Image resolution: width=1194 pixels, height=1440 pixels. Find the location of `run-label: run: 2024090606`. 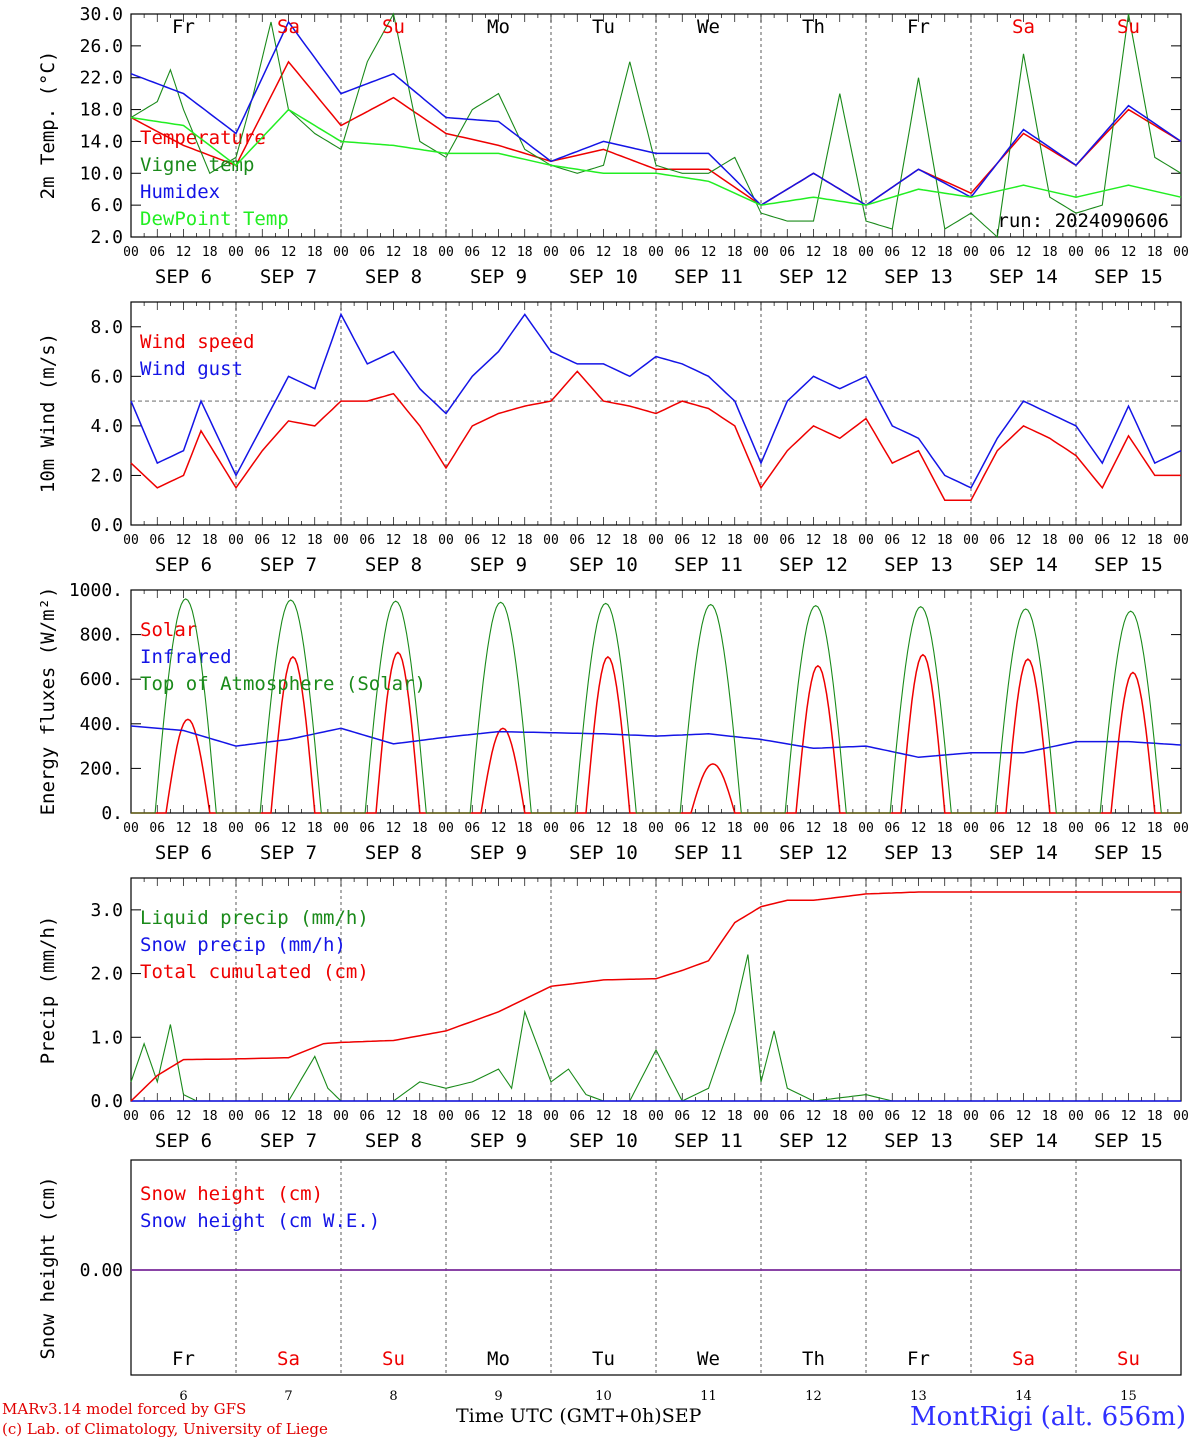

run-label: run: 2024090606 is located at coordinates (1083, 221).